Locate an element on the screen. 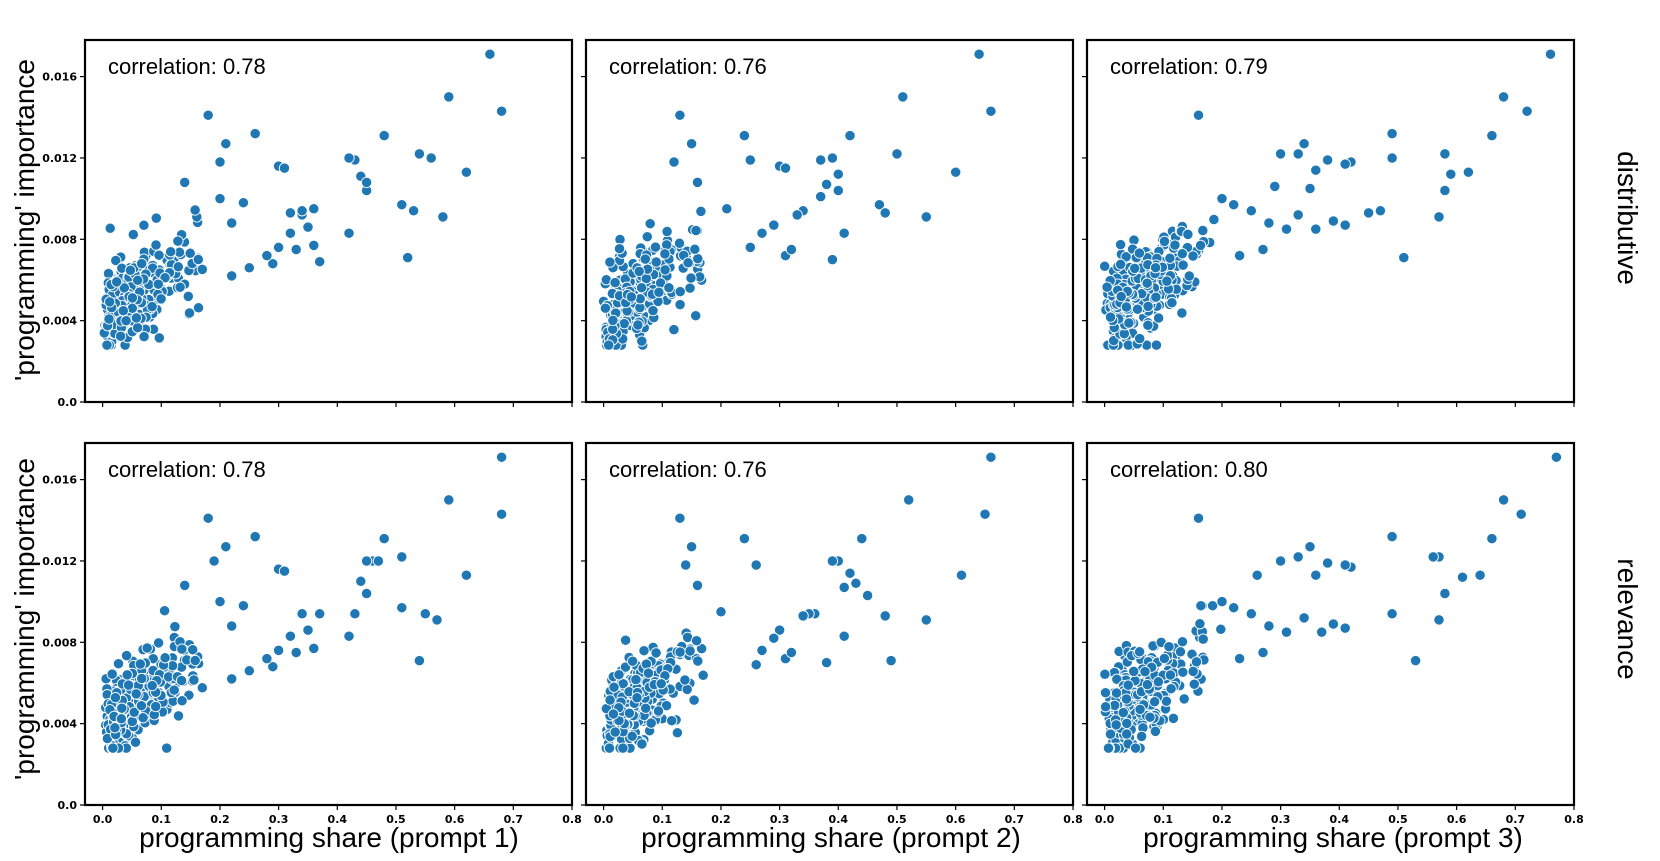  x-tick-label: 0.8 is located at coordinates (1073, 819).